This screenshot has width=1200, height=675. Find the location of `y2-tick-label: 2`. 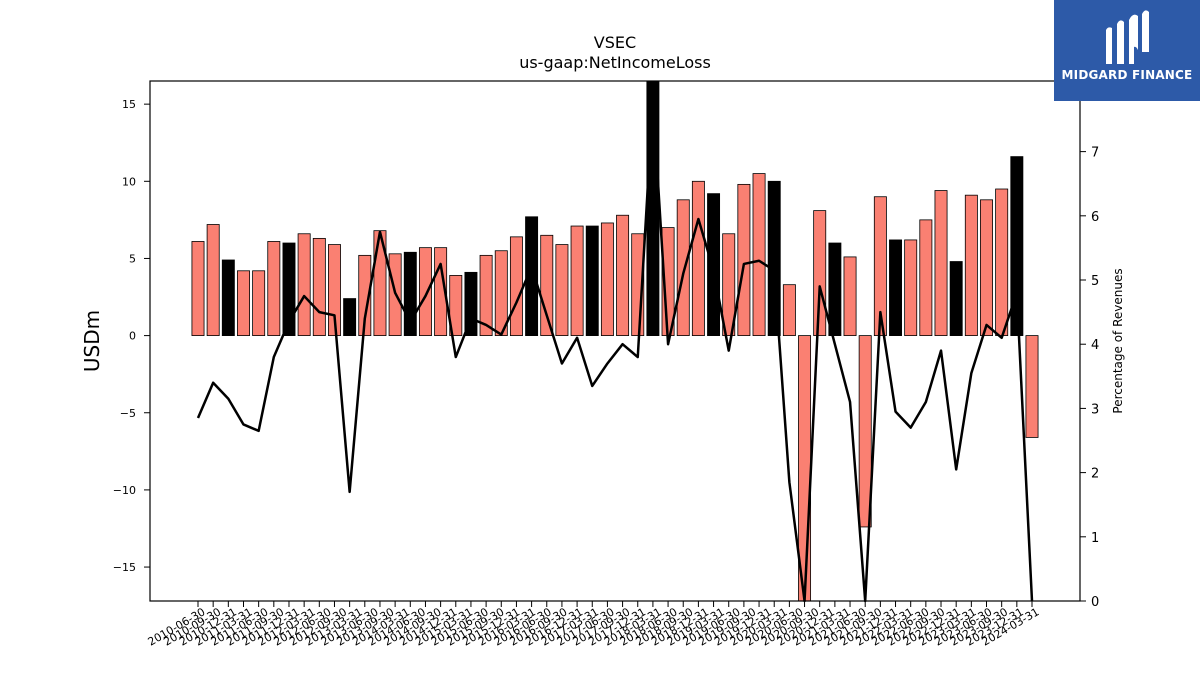

y2-tick-label: 2 is located at coordinates (1095, 474).